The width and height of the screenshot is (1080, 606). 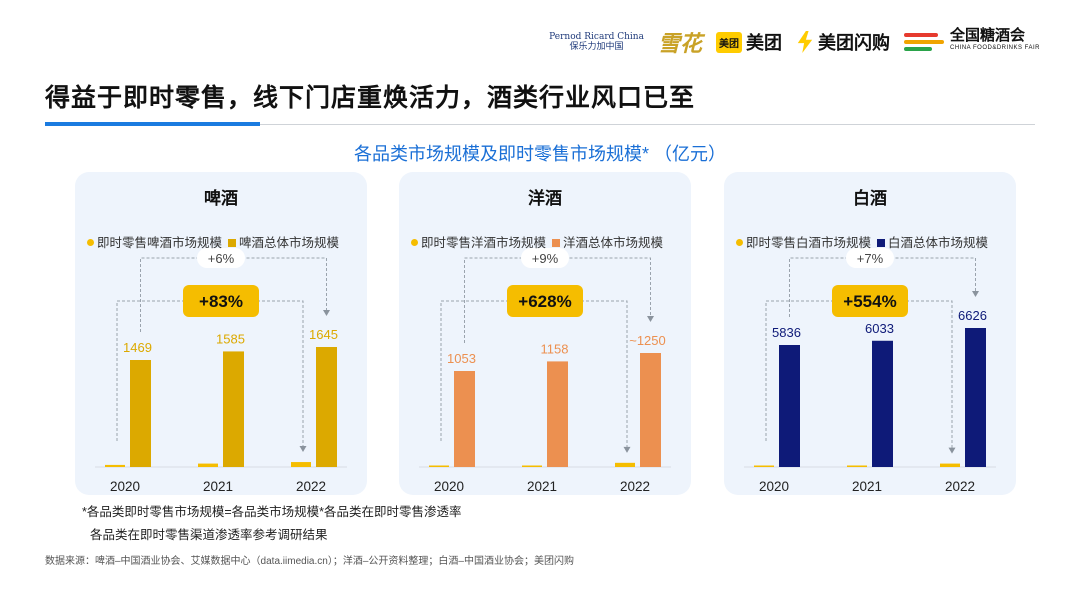 I want to click on baijiu-legend: 即时零售白酒市场规模 白酒总体市场规模, so click(x=862, y=241).